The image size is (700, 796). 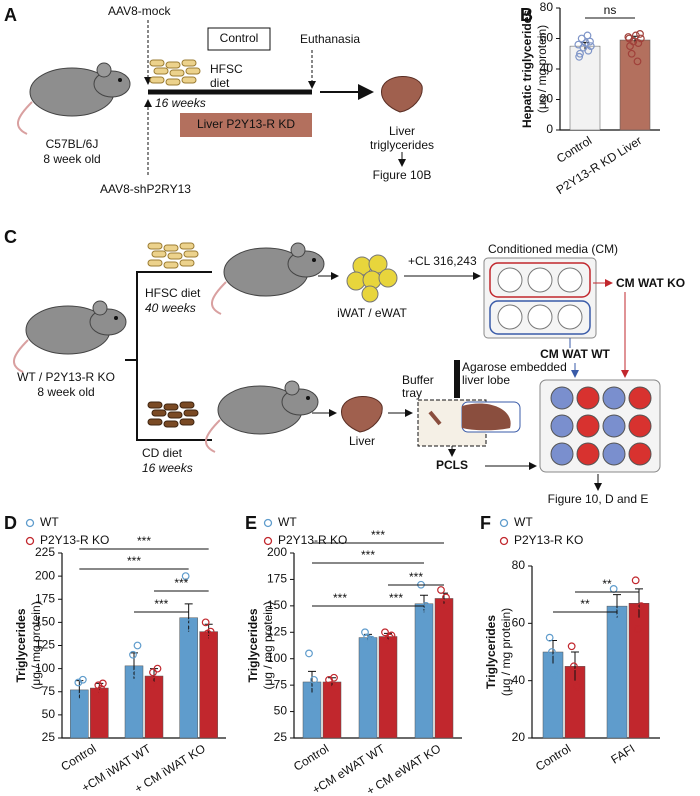 What do you see at coordinates (514, 367) in the screenshot?
I see `lobe-label: Agarose embedded` at bounding box center [514, 367].